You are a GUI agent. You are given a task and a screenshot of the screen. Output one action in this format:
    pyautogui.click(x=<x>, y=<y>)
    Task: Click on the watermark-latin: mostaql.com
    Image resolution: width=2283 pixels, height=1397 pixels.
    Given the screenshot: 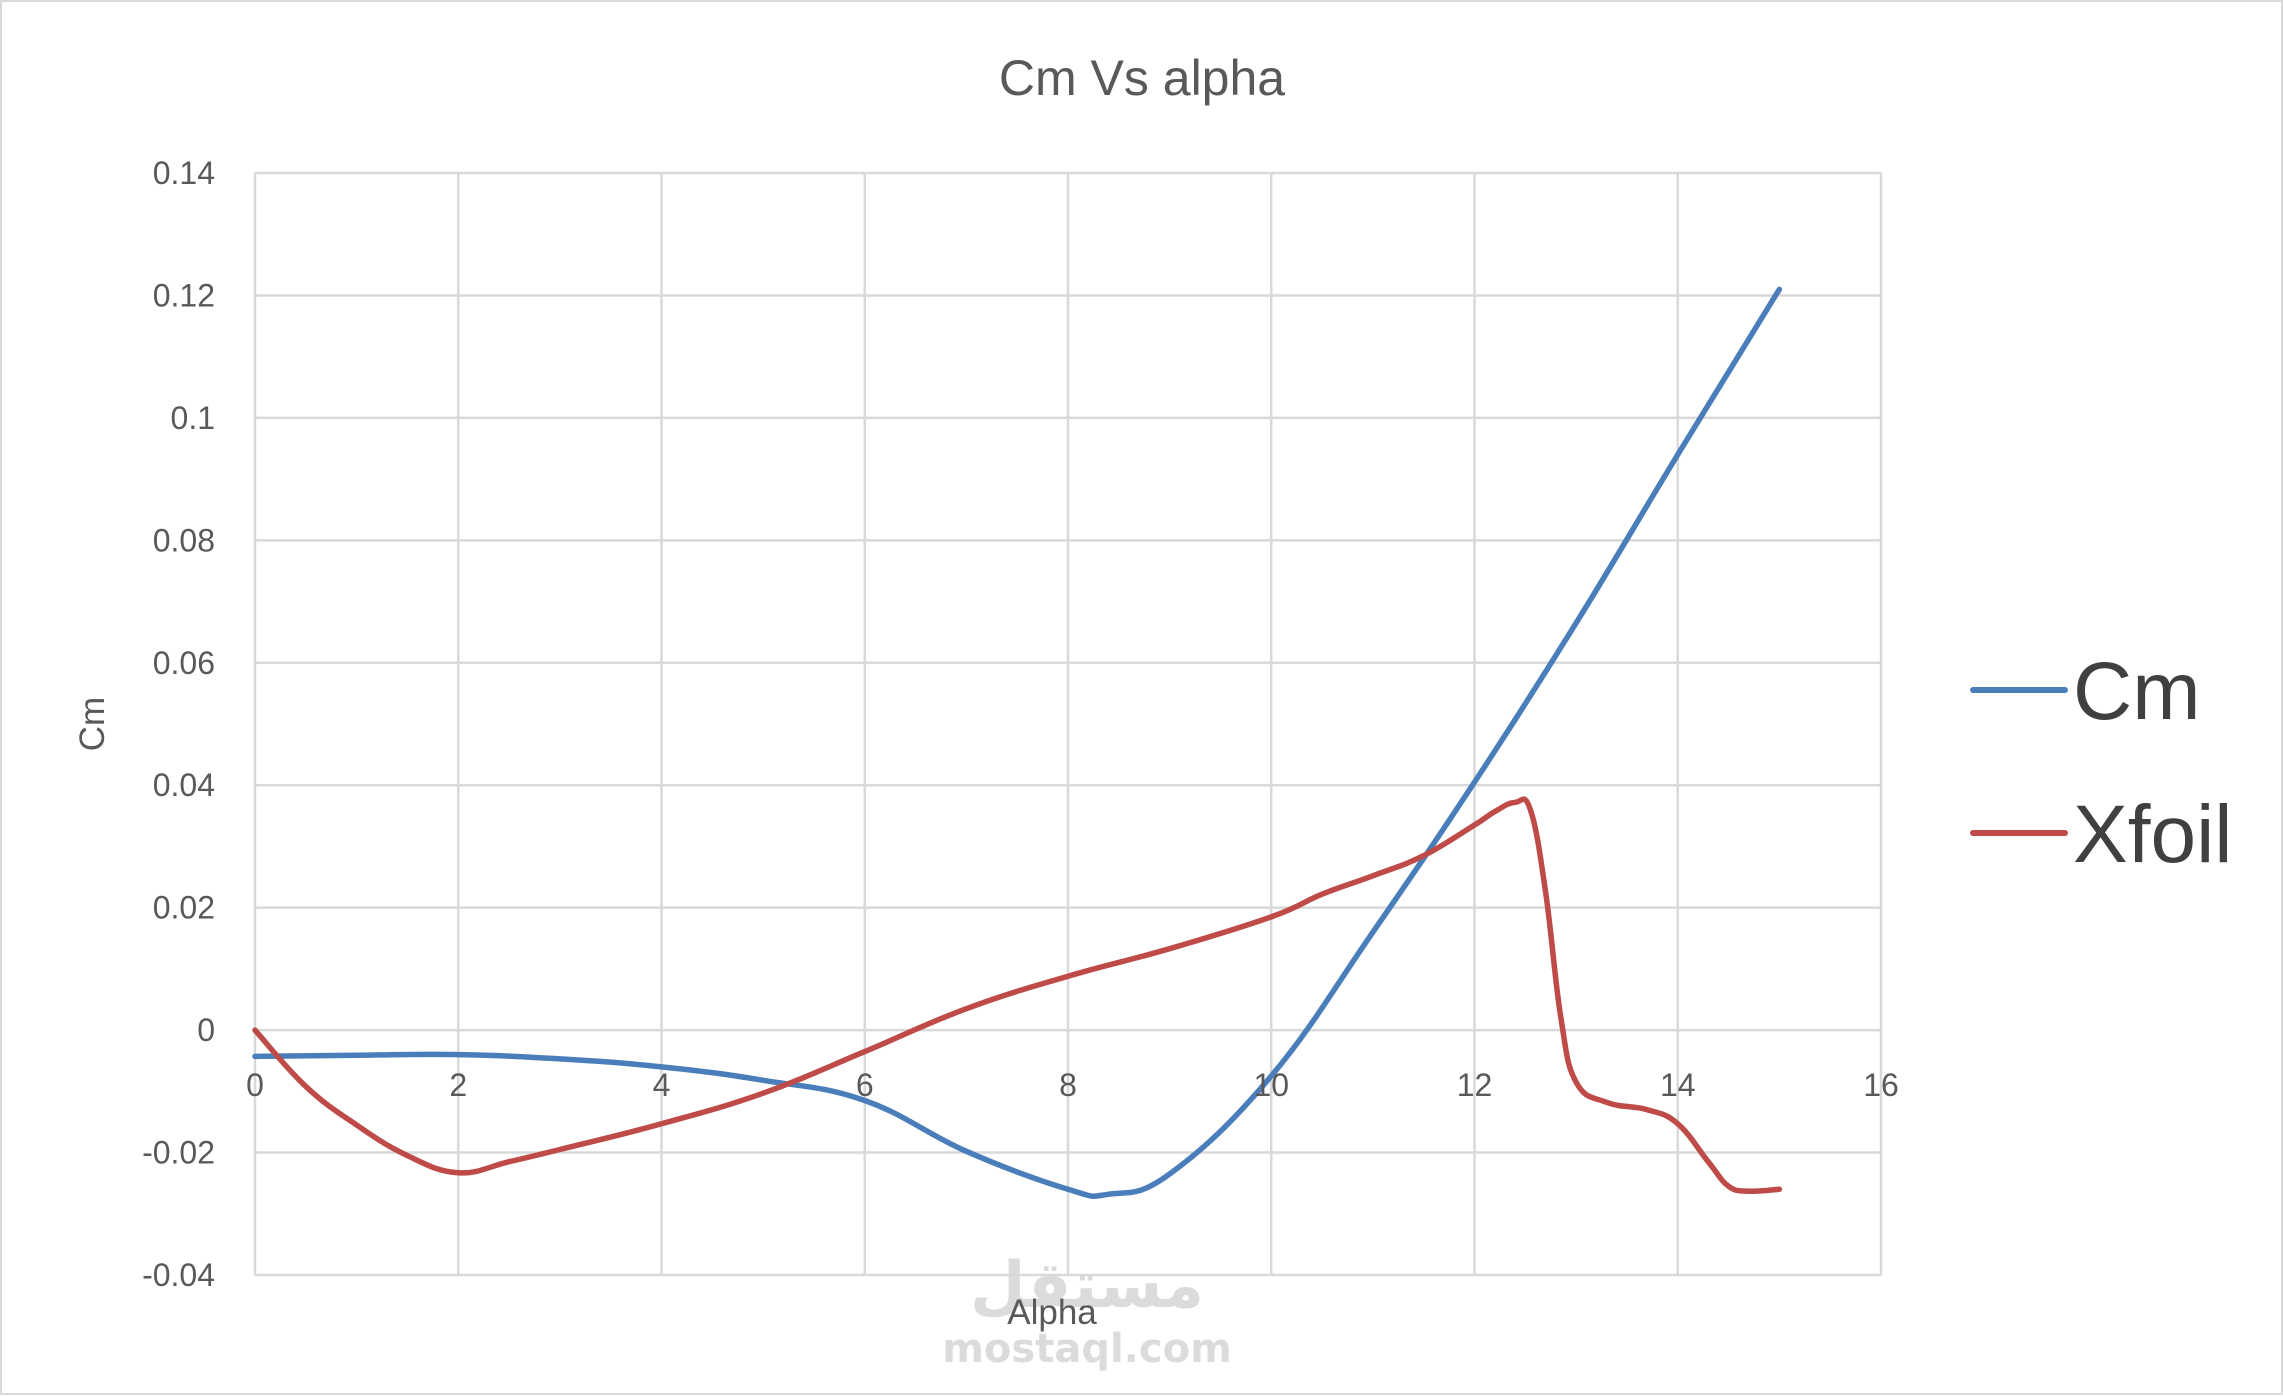 What is the action you would take?
    pyautogui.click(x=1087, y=1349)
    